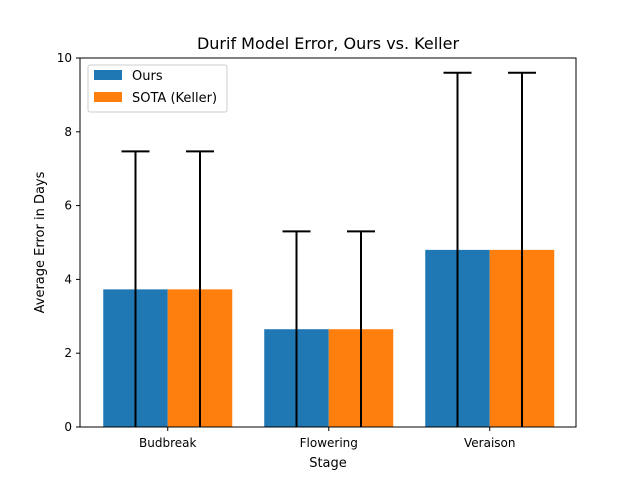  Describe the element at coordinates (68, 427) in the screenshot. I see `y-tick-label: 0` at that location.